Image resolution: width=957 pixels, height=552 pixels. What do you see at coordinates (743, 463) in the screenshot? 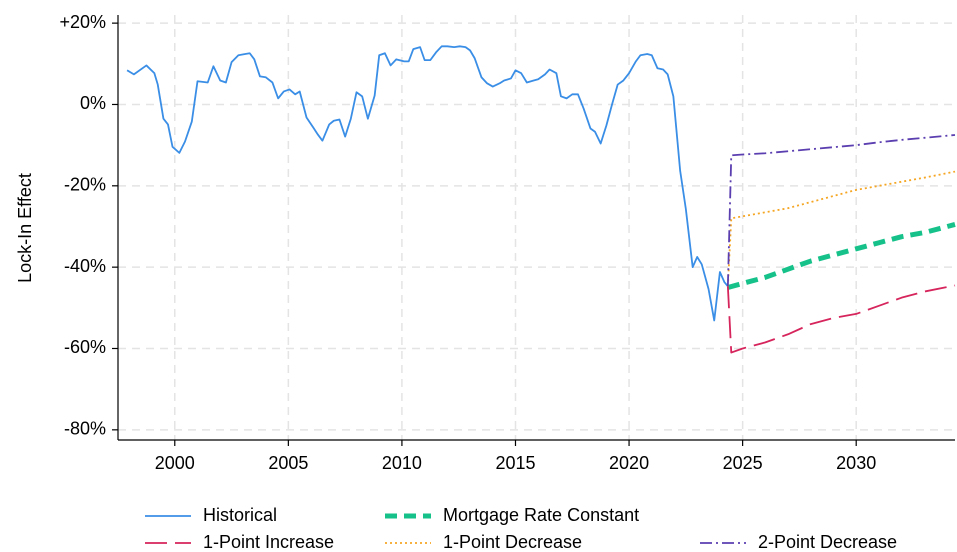
I see `x-tick-label: 2025` at bounding box center [743, 463].